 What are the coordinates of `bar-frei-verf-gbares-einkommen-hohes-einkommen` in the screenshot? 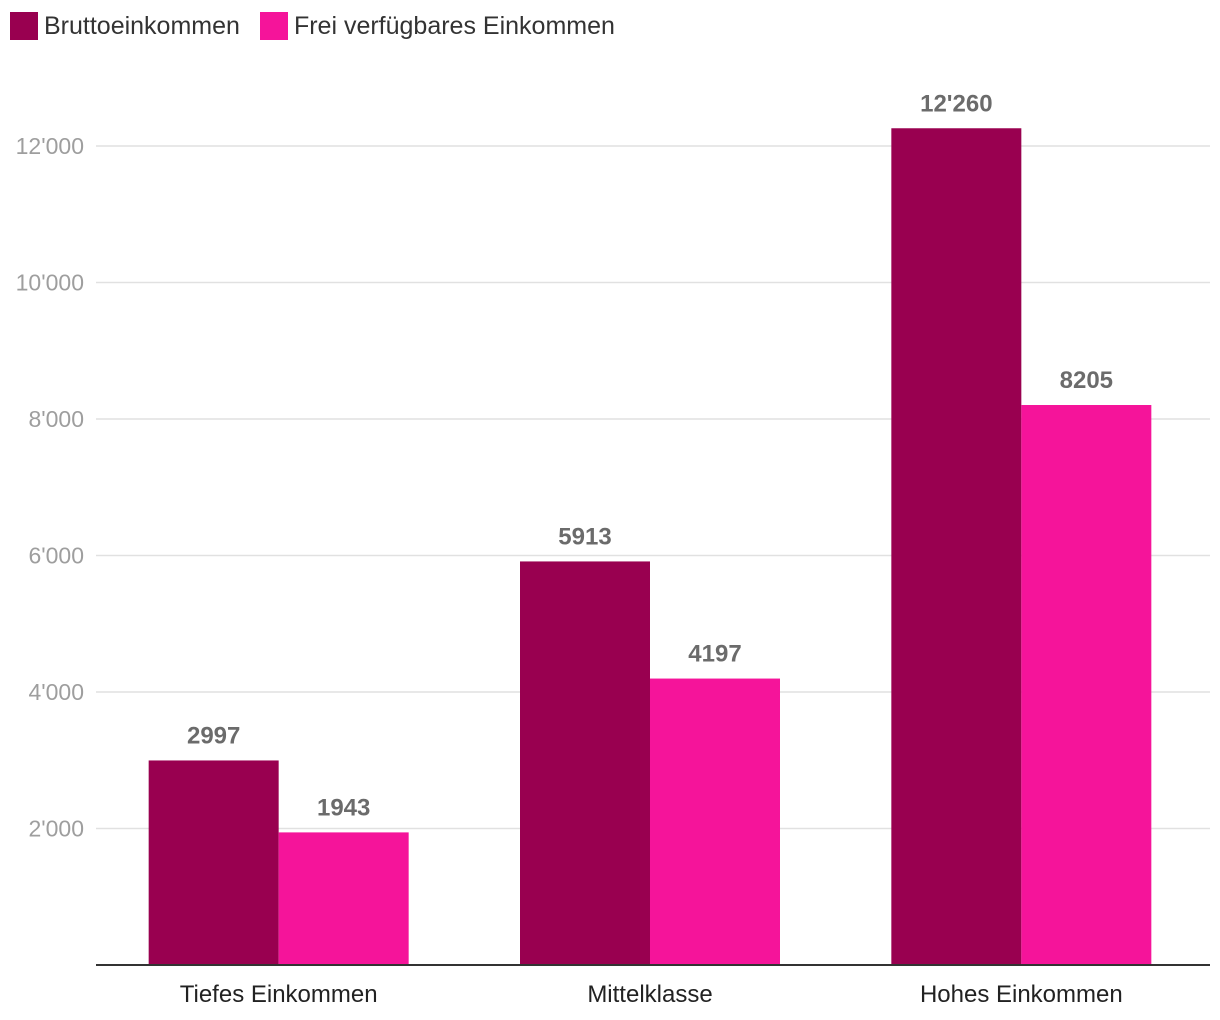 It's located at (1086, 685).